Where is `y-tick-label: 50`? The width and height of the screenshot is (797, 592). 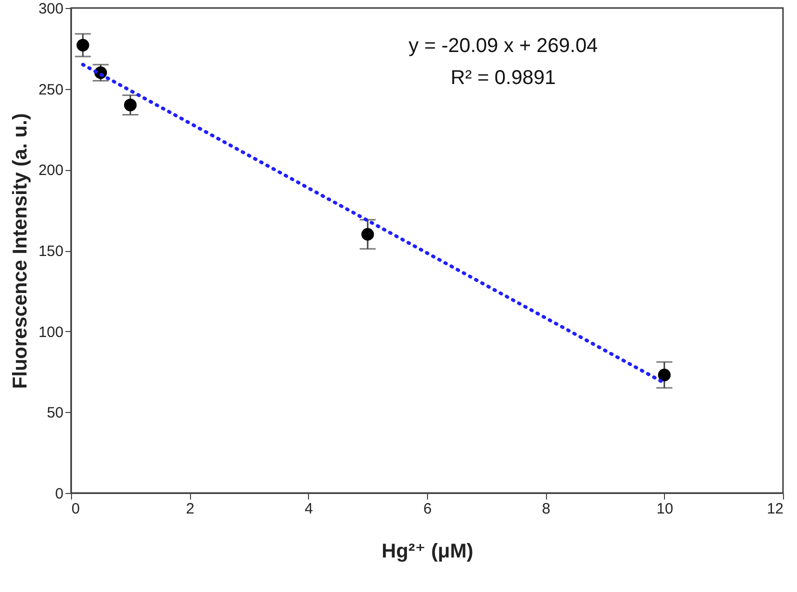
y-tick-label: 50 is located at coordinates (55, 413).